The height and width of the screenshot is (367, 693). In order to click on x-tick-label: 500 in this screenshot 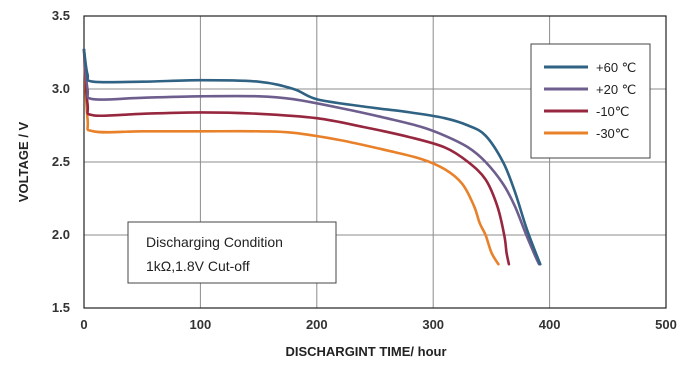, I will do `click(666, 324)`.